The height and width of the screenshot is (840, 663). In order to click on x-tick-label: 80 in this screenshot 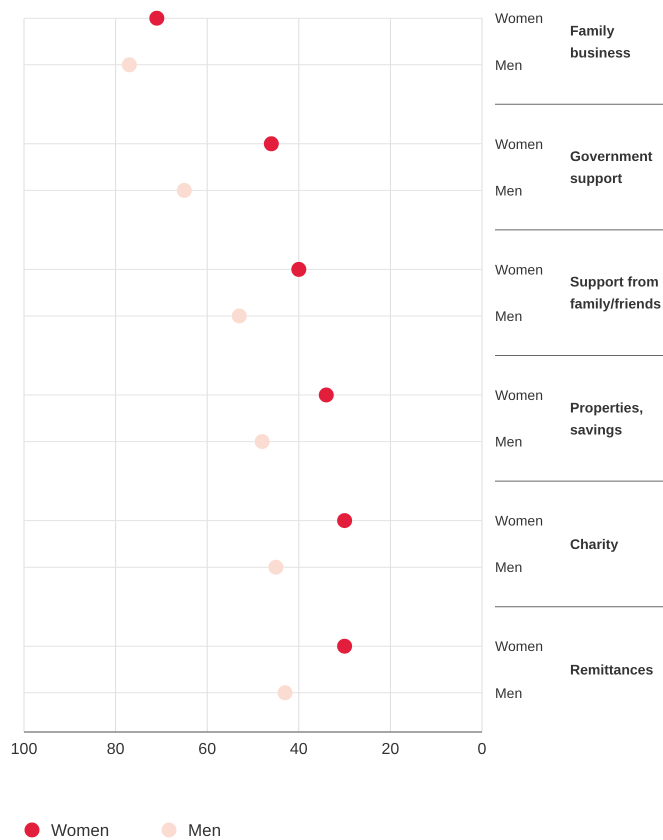, I will do `click(115, 749)`.